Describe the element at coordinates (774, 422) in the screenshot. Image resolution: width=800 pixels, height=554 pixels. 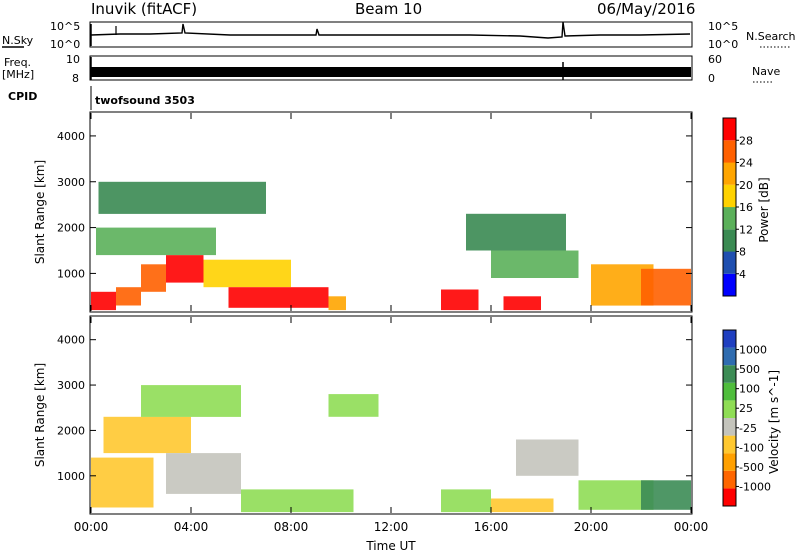
I see `velocity-colorbar-label: Velocity [m s^-1]` at that location.